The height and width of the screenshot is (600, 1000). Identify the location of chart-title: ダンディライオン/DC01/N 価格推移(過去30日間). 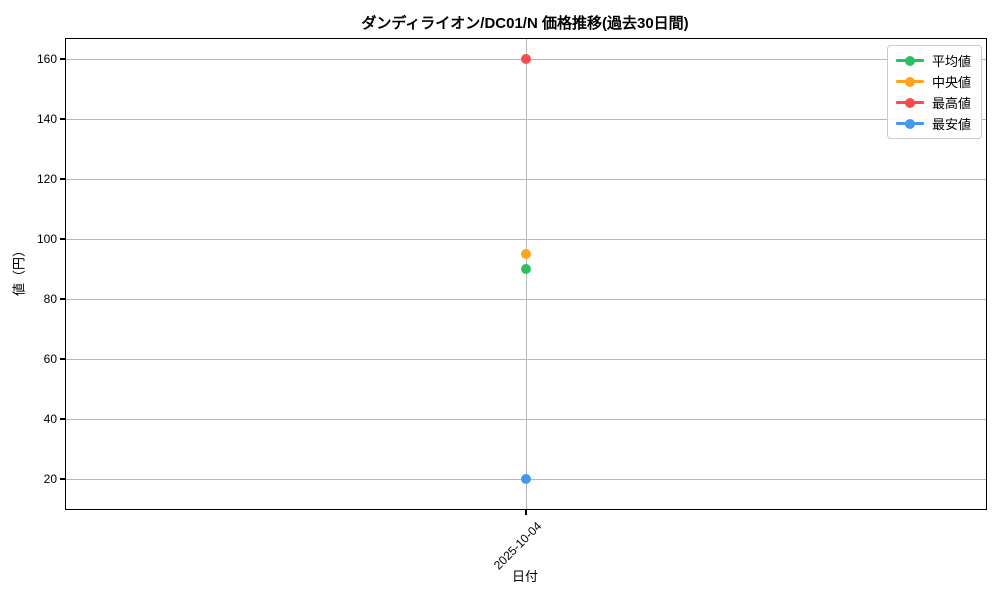
(525, 23).